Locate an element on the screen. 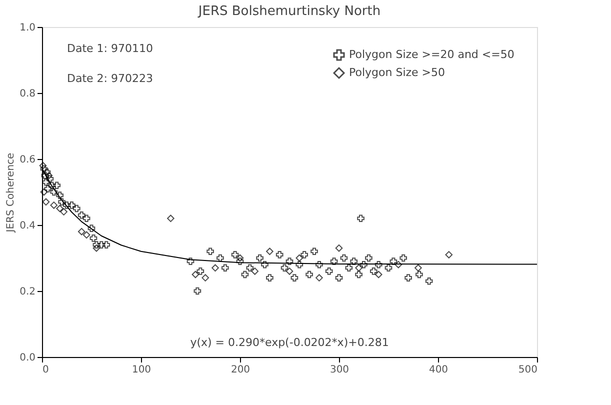 The width and height of the screenshot is (611, 405). y-axis-title: JERS Coherence is located at coordinates (11, 193).